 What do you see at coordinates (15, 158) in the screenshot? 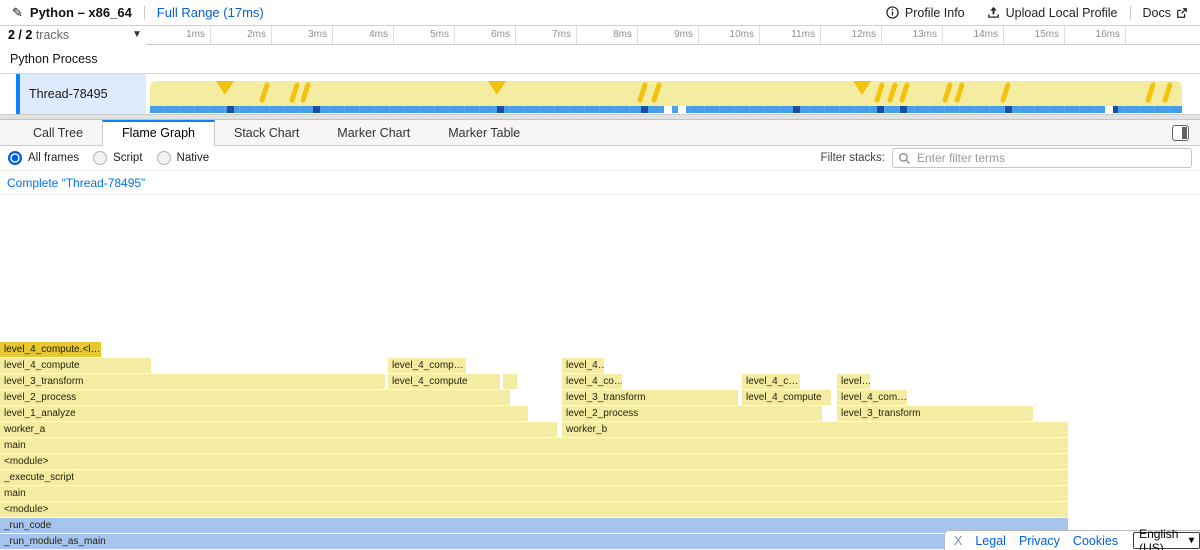
I see `radio-selected-icon` at bounding box center [15, 158].